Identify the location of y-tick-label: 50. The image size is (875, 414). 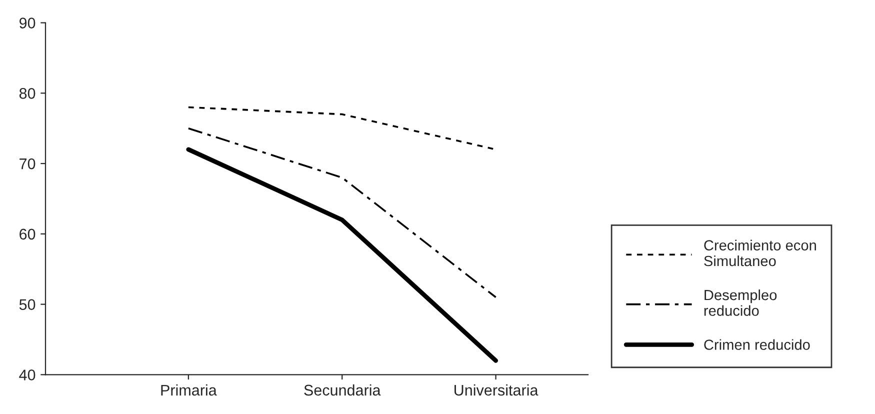
(27, 304).